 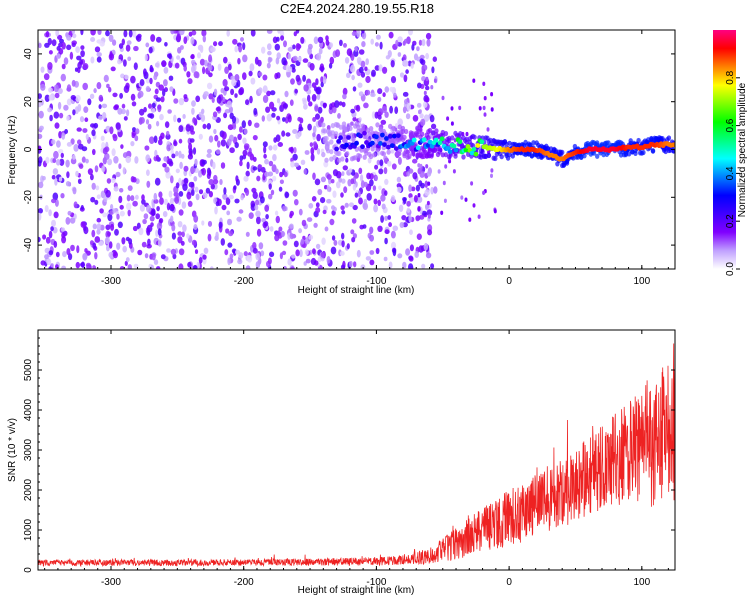 I want to click on colorbar-label: Normalized spectral amplitude, so click(x=742, y=149).